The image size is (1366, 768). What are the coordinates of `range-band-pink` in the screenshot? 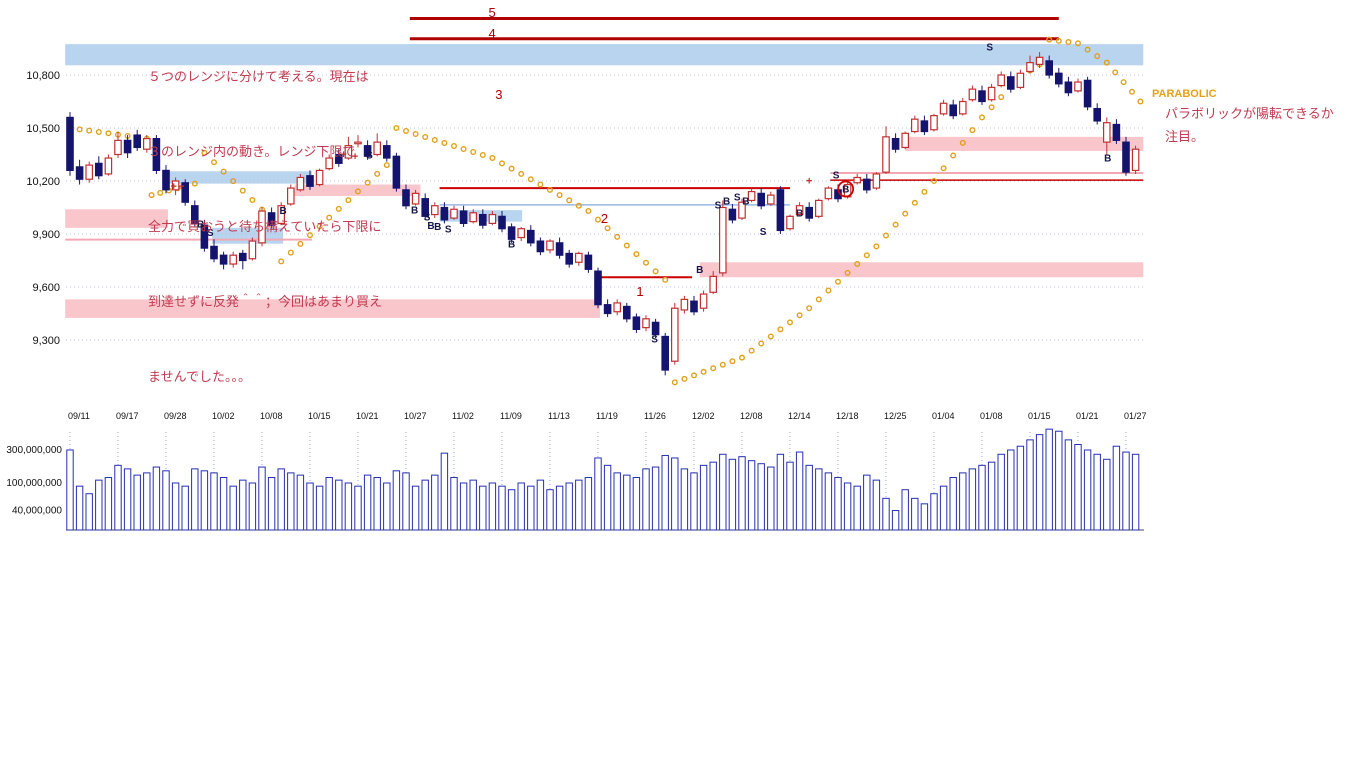 It's located at (1024, 143).